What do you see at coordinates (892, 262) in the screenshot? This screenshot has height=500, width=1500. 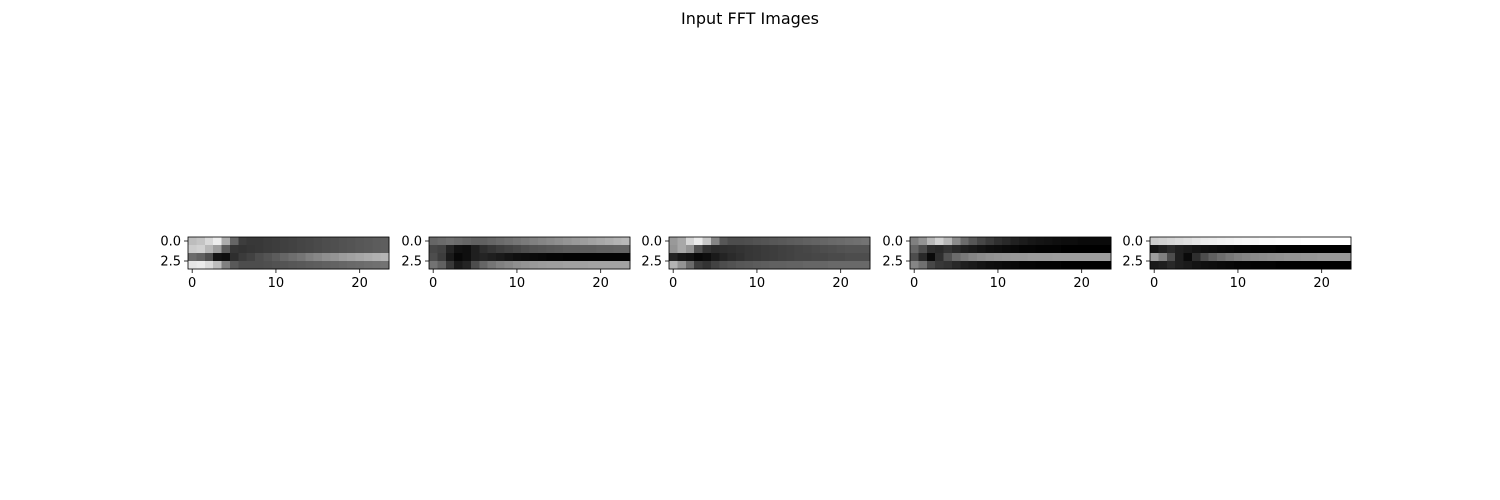 I see `y-tick-label: 2.5` at bounding box center [892, 262].